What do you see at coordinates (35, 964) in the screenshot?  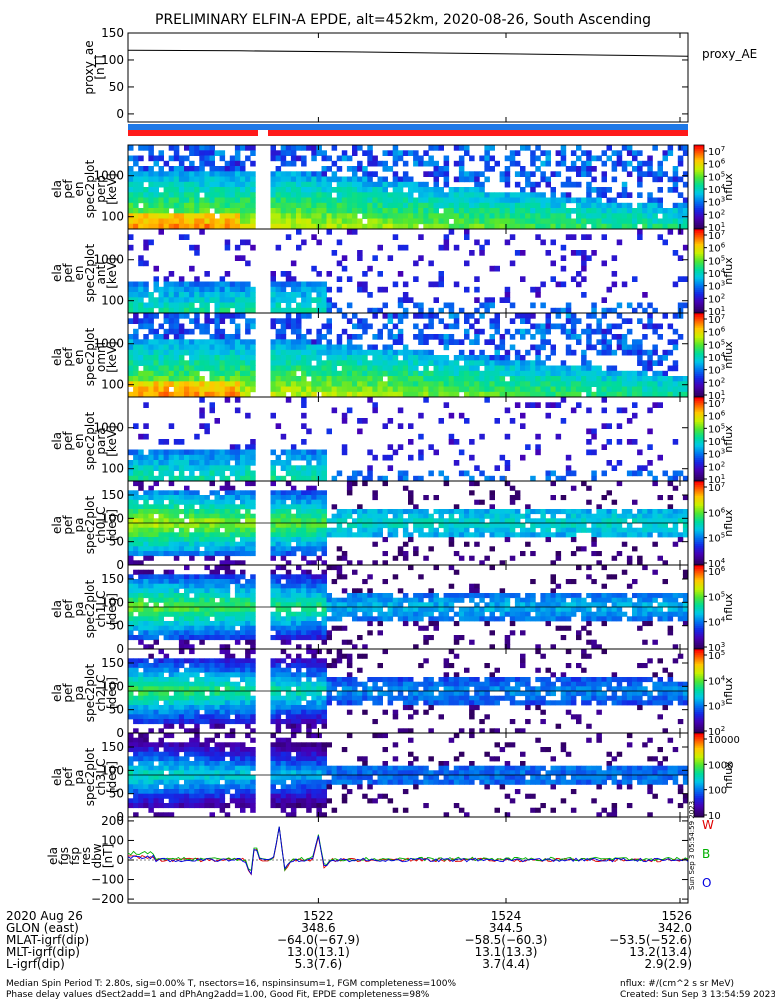 I see `x-row-label: L-igrf(dip)` at bounding box center [35, 964].